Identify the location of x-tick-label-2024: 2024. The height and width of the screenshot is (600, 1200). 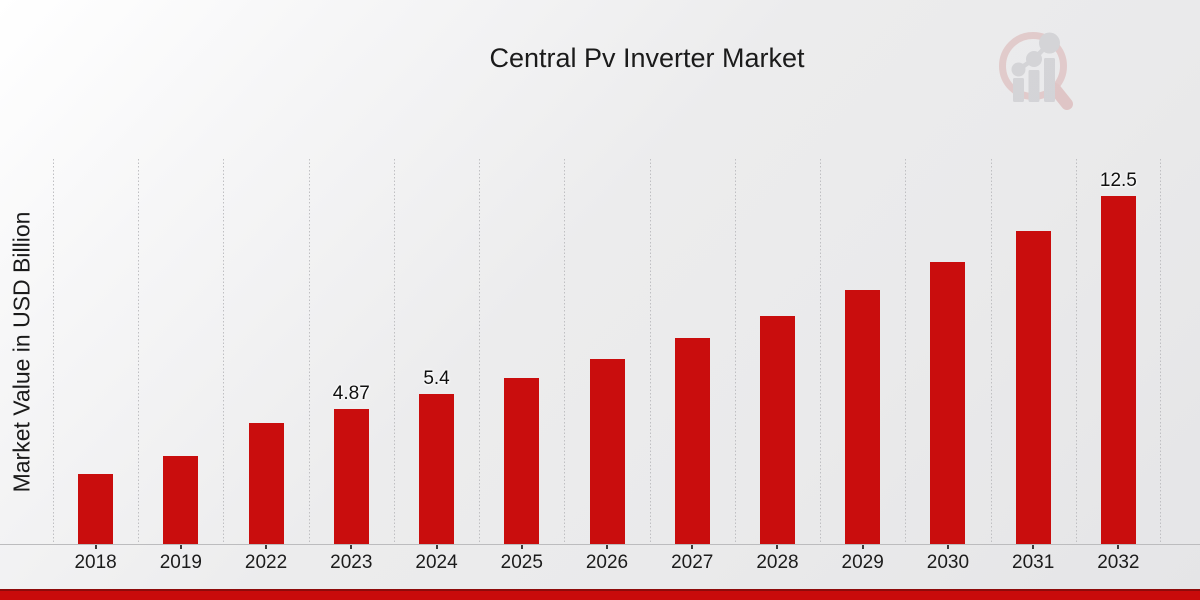
(436, 562).